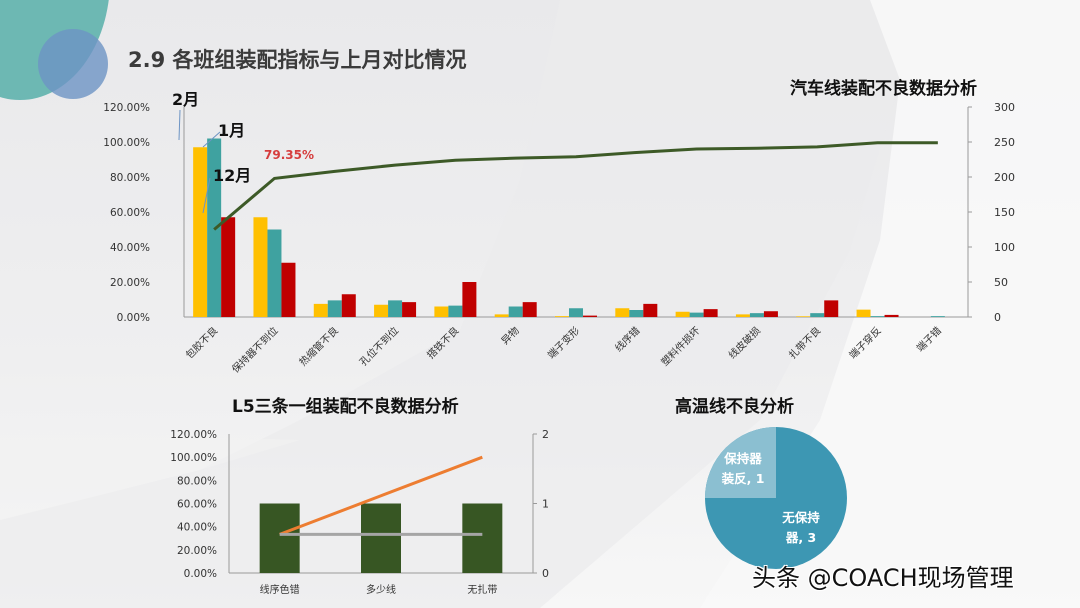 This screenshot has height=608, width=1080. What do you see at coordinates (73, 64) in the screenshot?
I see `decor-circle-blue` at bounding box center [73, 64].